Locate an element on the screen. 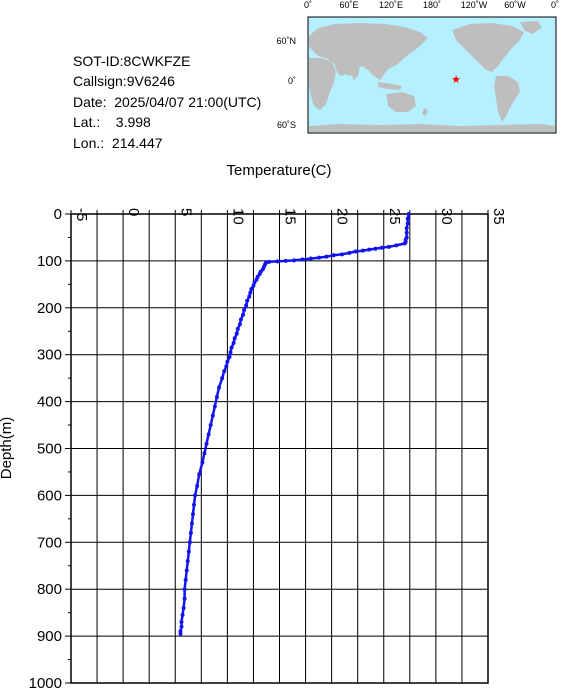 This screenshot has height=690, width=564. x-tick-label: -5 is located at coordinates (81, 214).